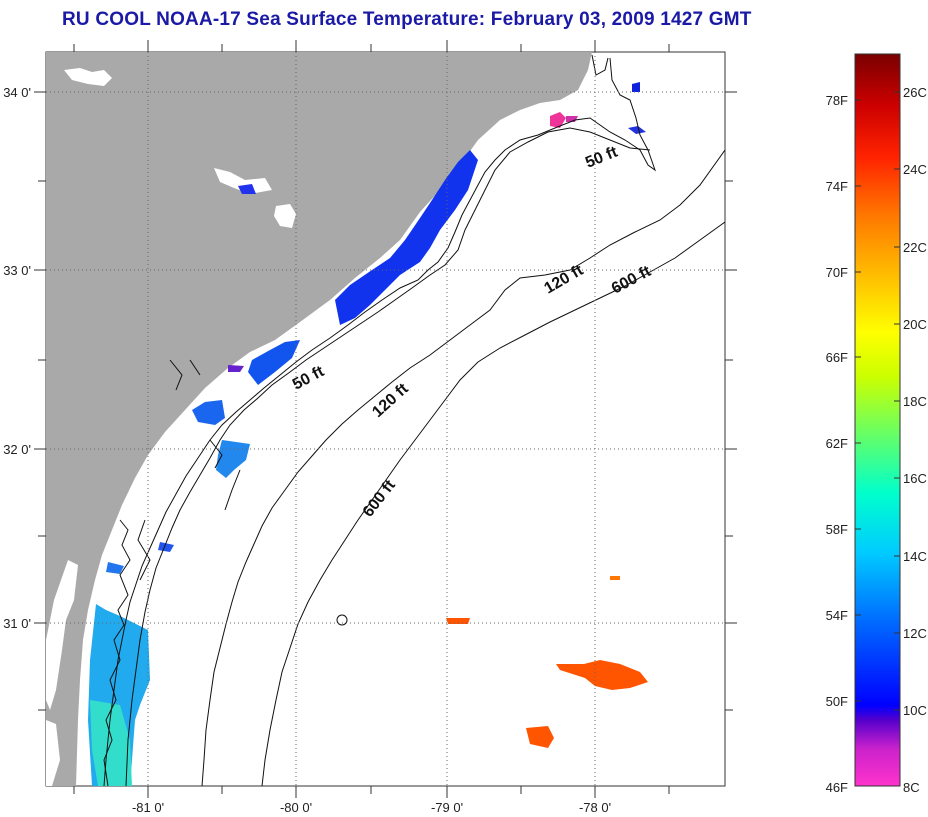 Image resolution: width=928 pixels, height=817 pixels. What do you see at coordinates (915, 401) in the screenshot?
I see `colorbar-c-label: 18C` at bounding box center [915, 401].